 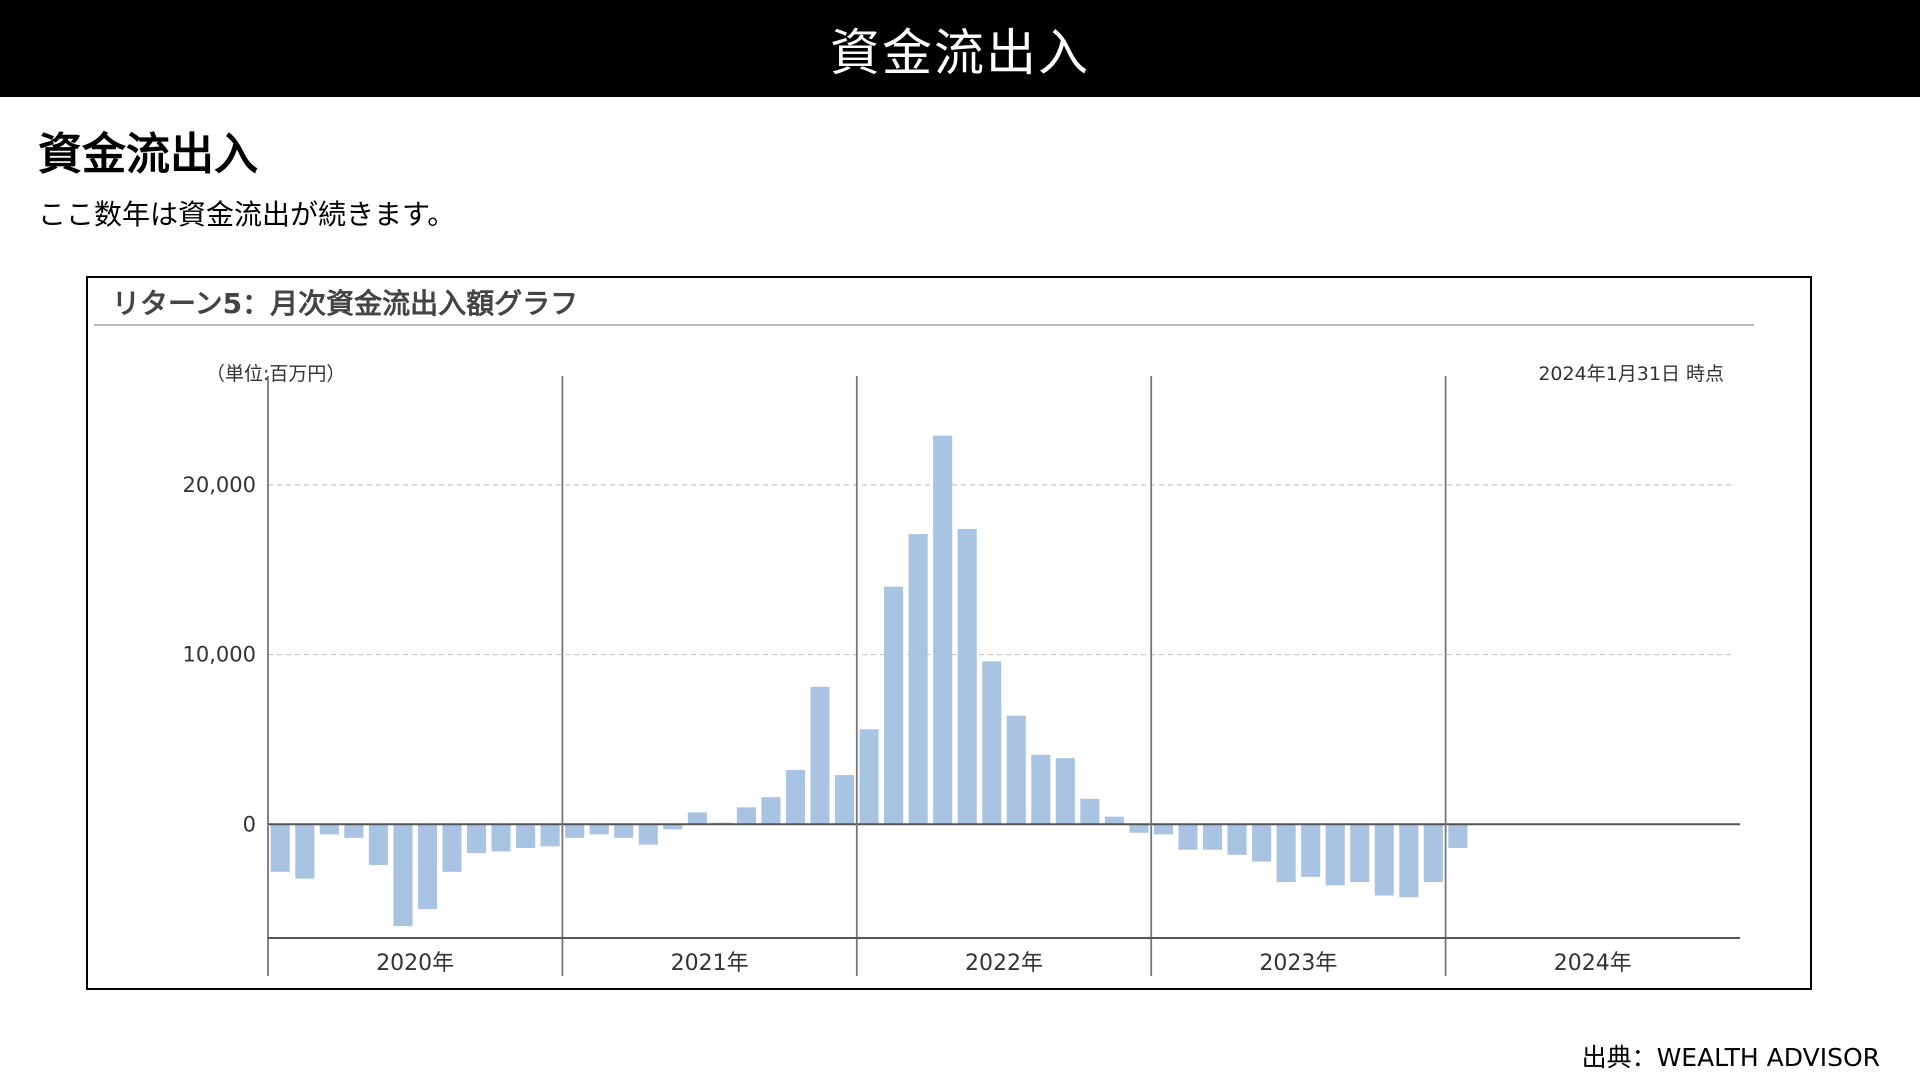 What do you see at coordinates (844, 800) in the screenshot?
I see `bar-2021年-12` at bounding box center [844, 800].